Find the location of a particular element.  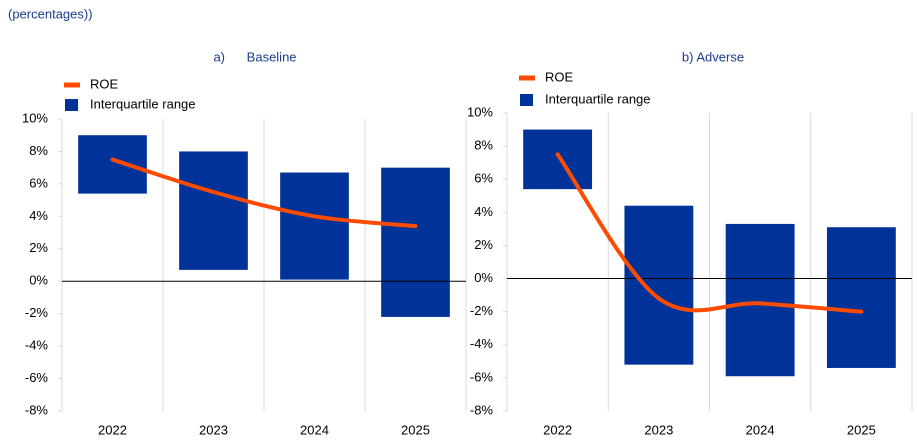

panel-title: a) Baseline is located at coordinates (254, 56).